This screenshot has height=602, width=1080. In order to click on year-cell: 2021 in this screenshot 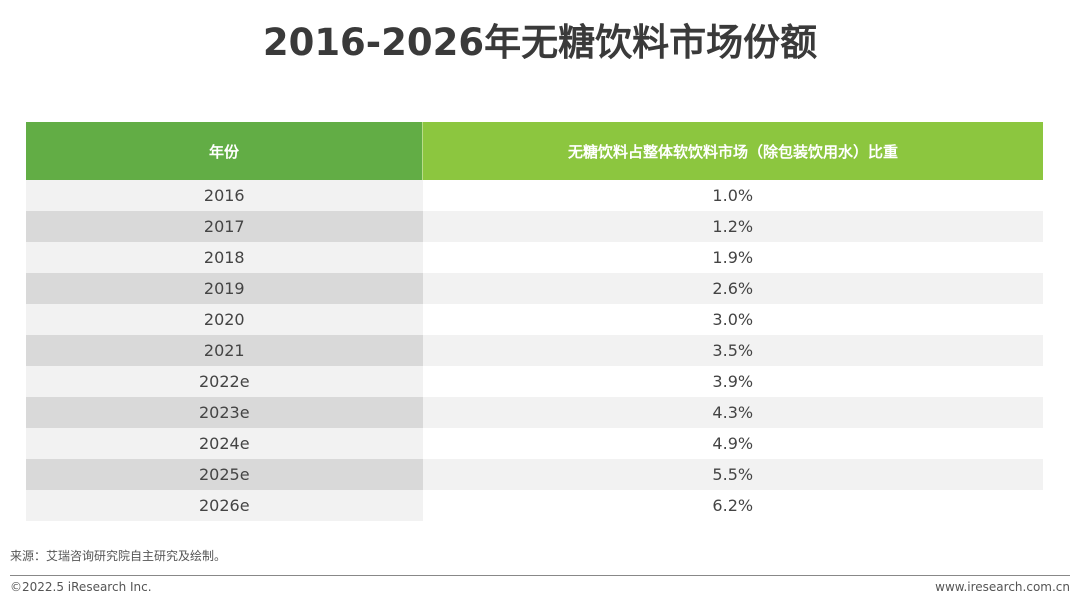, I will do `click(224, 350)`.